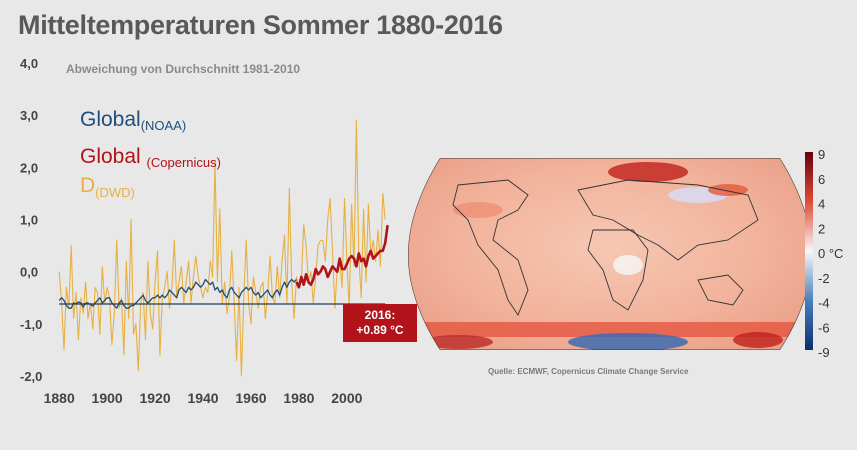  What do you see at coordinates (821, 156) in the screenshot?
I see `colorbar-tick-label: 9` at bounding box center [821, 156].